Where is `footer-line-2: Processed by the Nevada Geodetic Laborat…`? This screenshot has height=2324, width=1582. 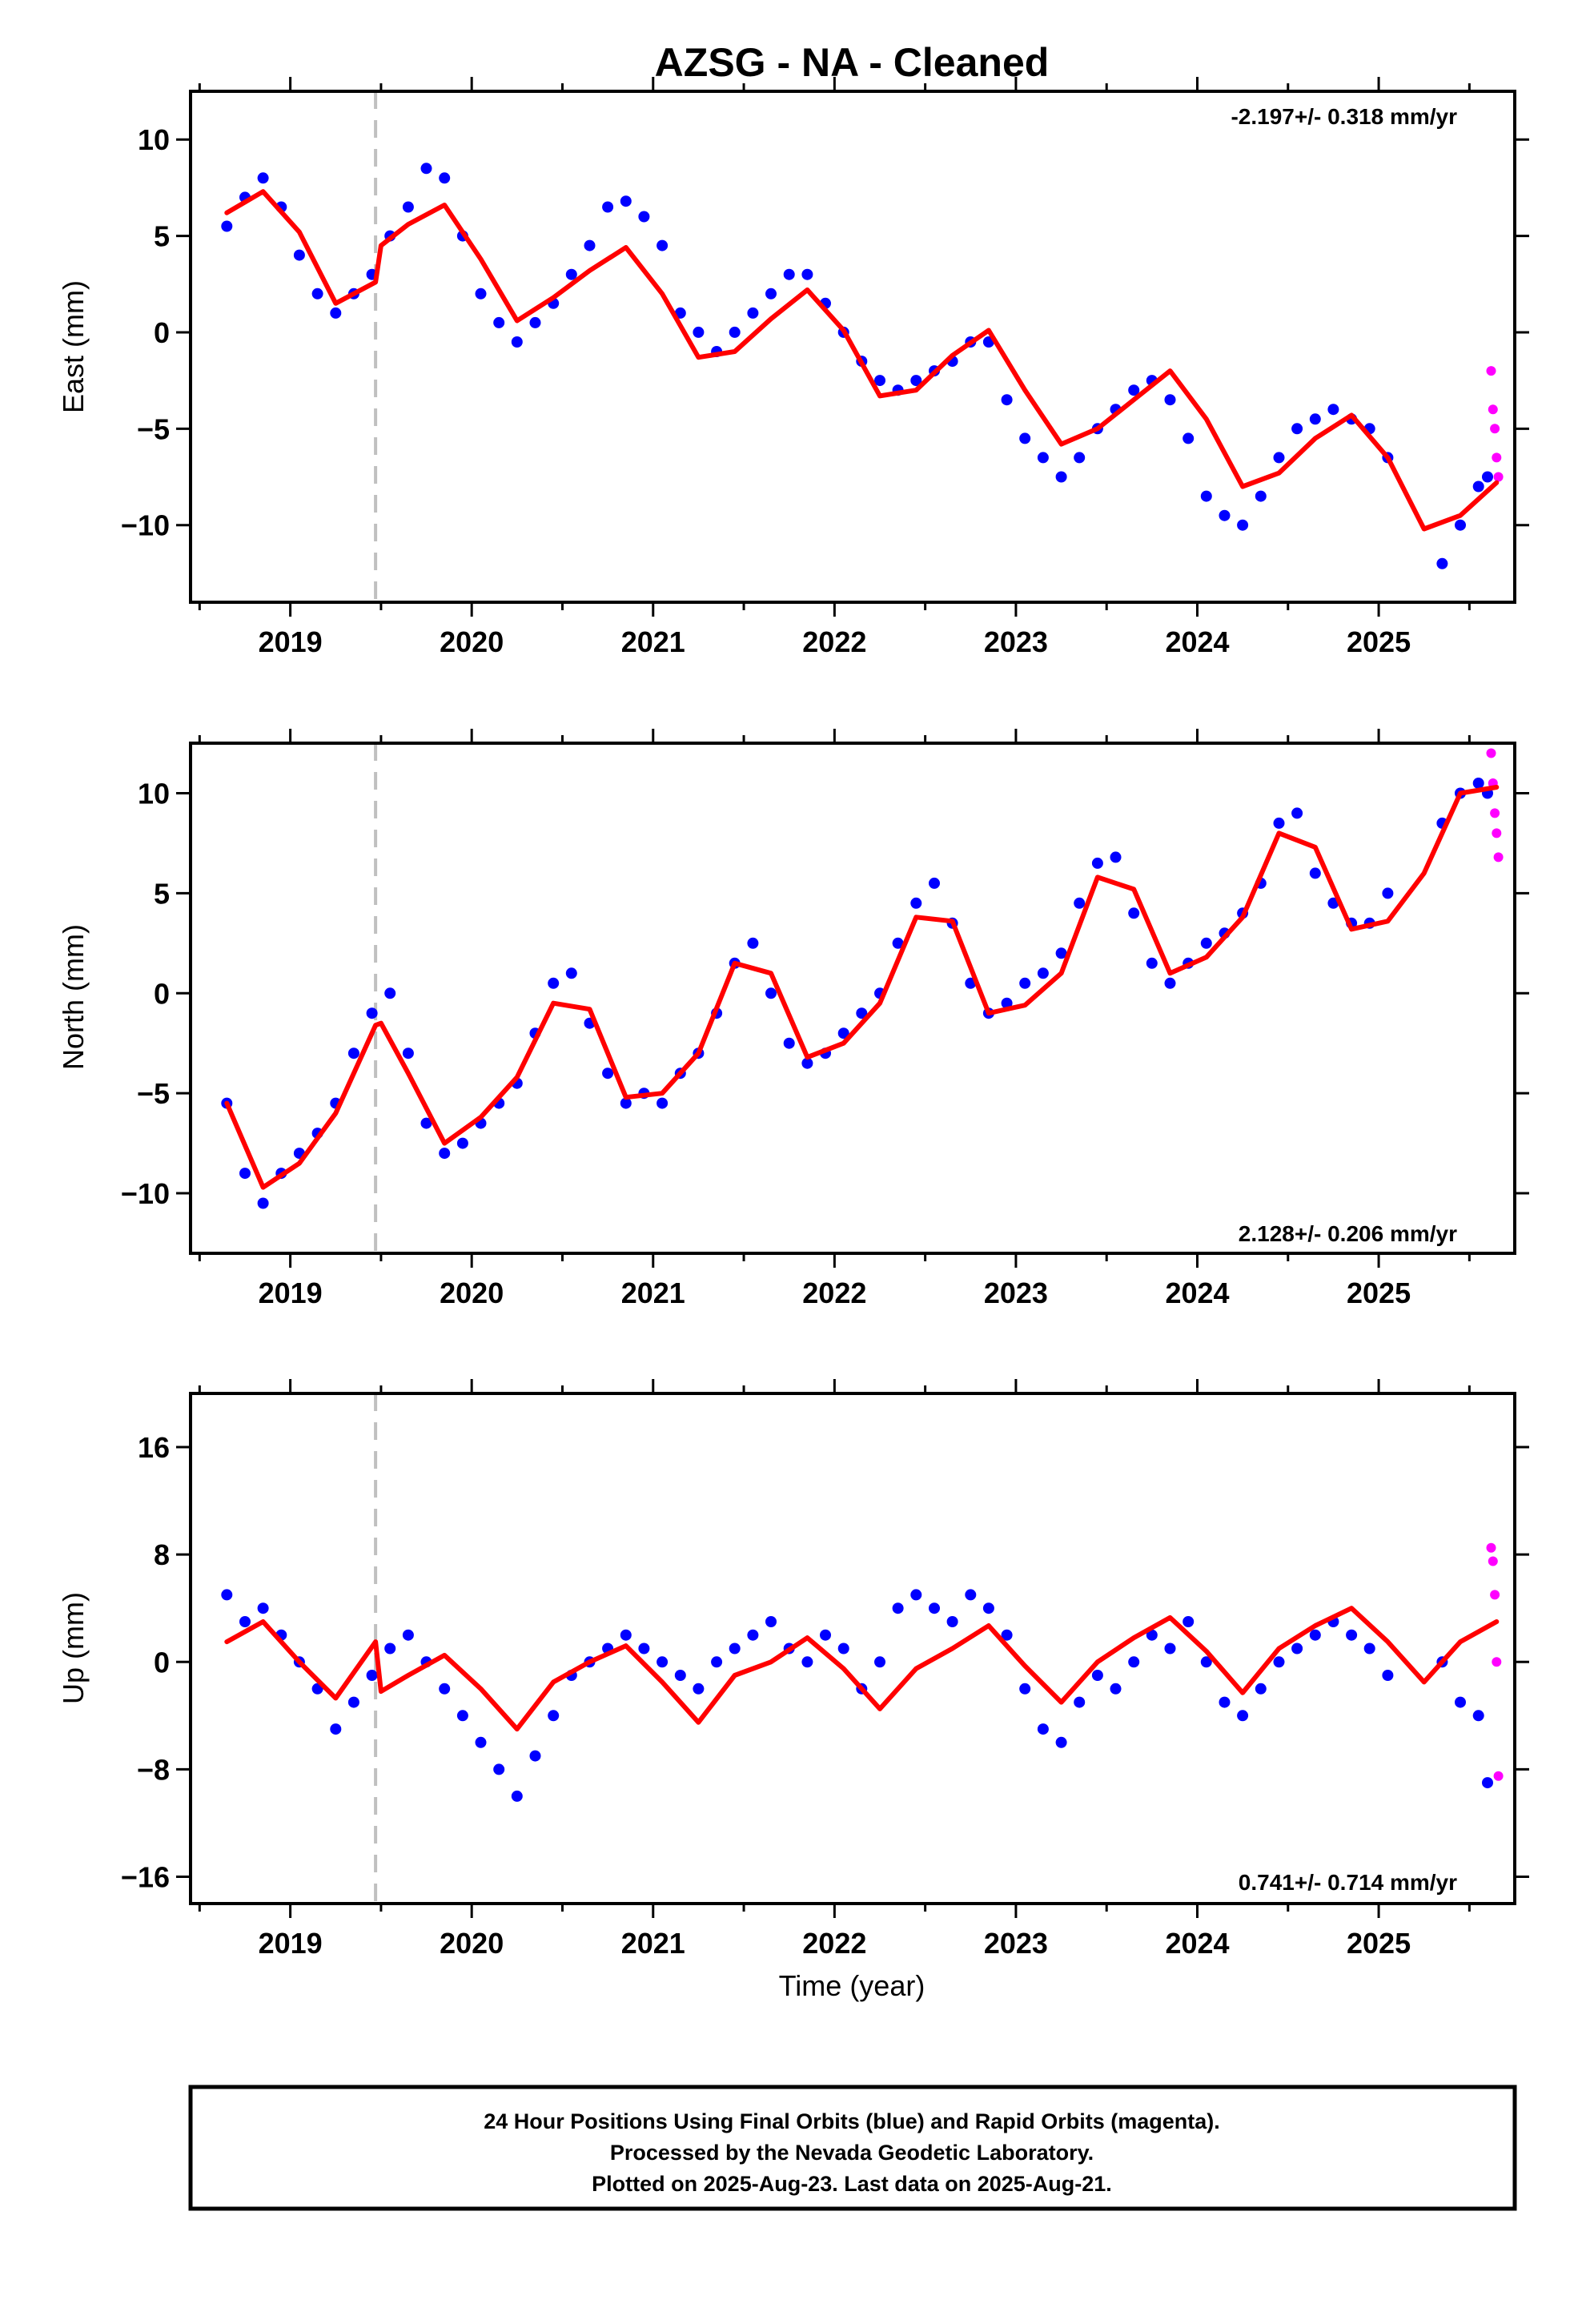 footer-line-2: Processed by the Nevada Geodetic Laborat… is located at coordinates (852, 2153).